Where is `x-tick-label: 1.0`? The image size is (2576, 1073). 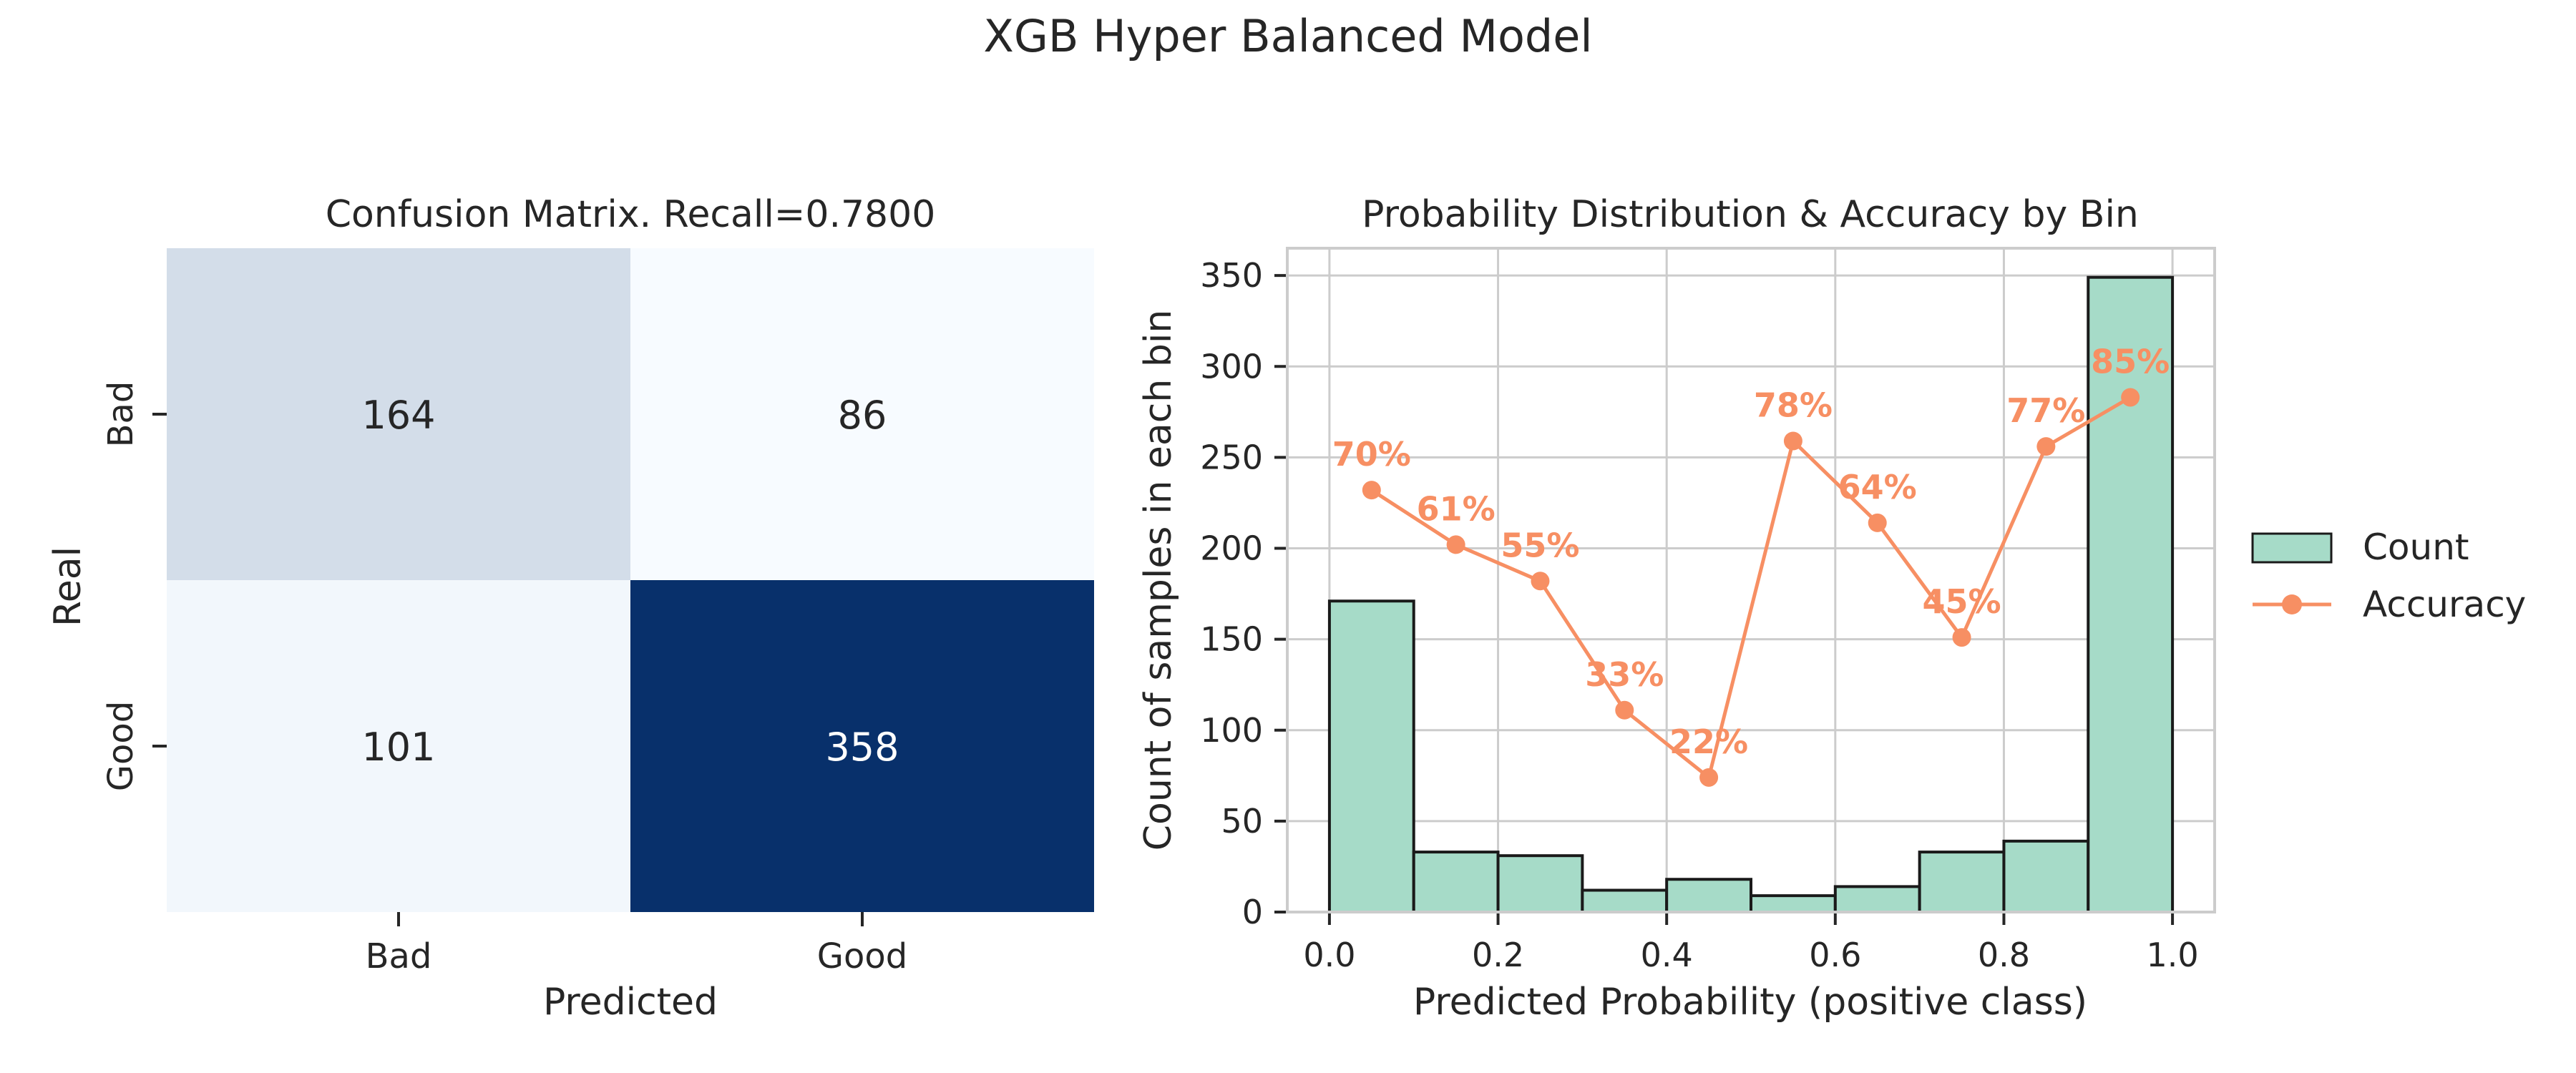
x-tick-label: 1.0 is located at coordinates (2173, 955).